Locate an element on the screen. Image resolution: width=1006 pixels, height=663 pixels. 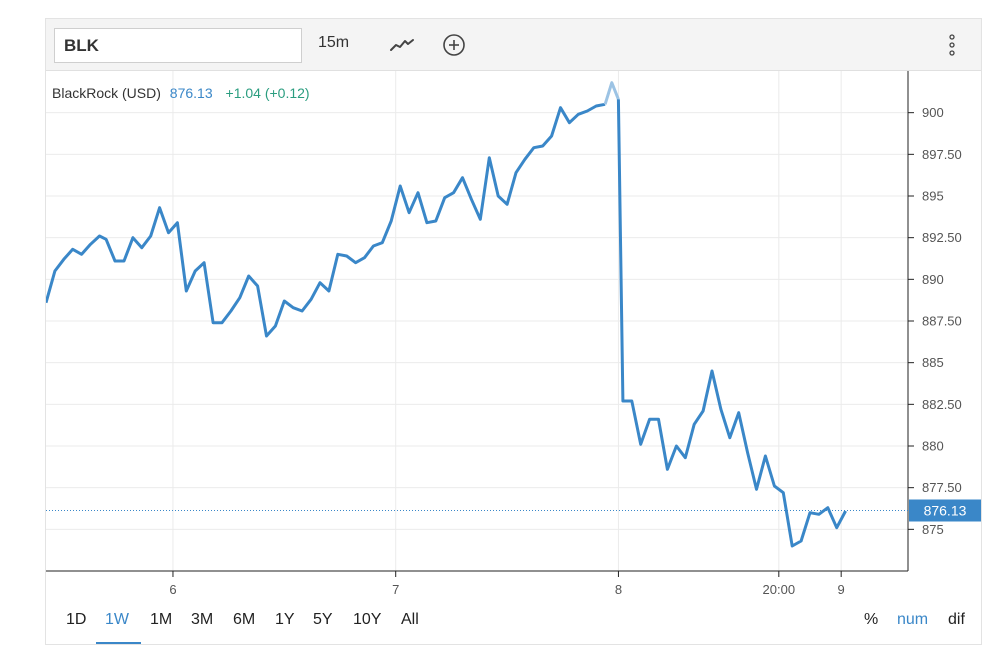
mode-button-percent: % is located at coordinates (871, 619).